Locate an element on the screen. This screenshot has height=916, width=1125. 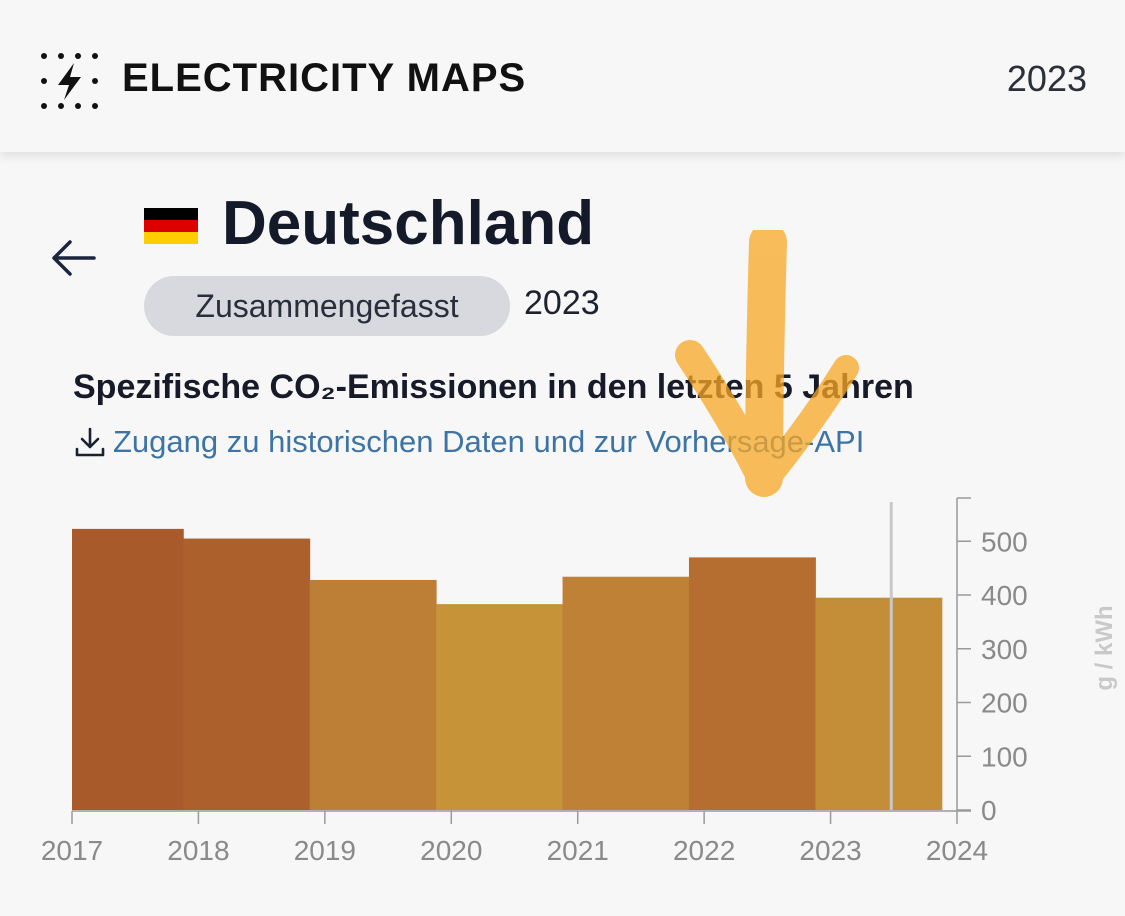
brand-name: ELECTRICITY MAPS is located at coordinates (324, 78).